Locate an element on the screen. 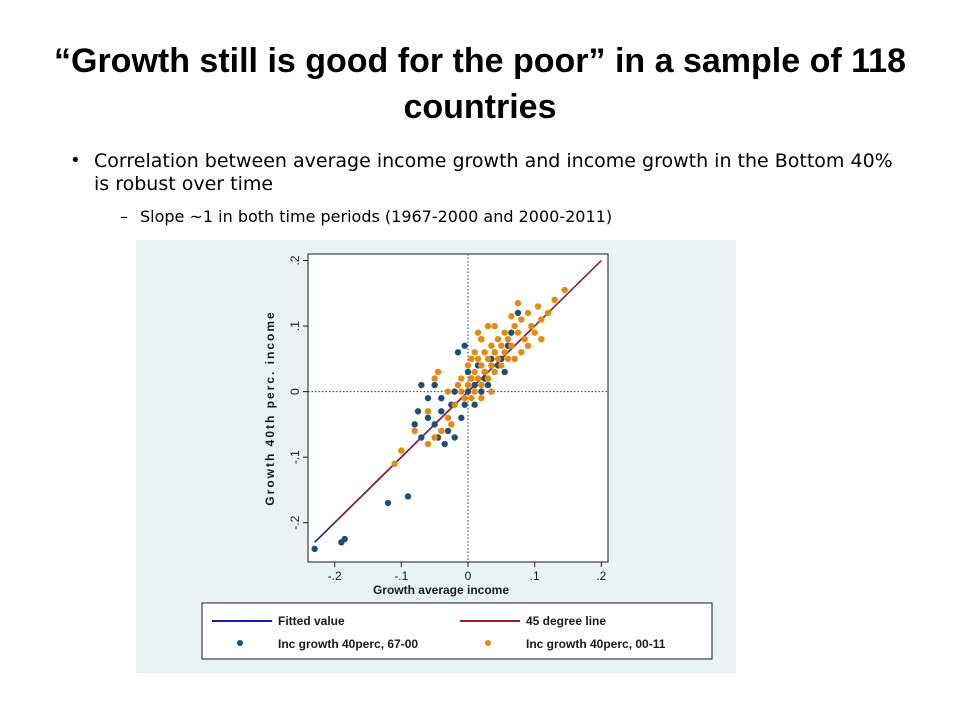 This screenshot has width=960, height=720. x-tick-label: .2 is located at coordinates (601, 576).